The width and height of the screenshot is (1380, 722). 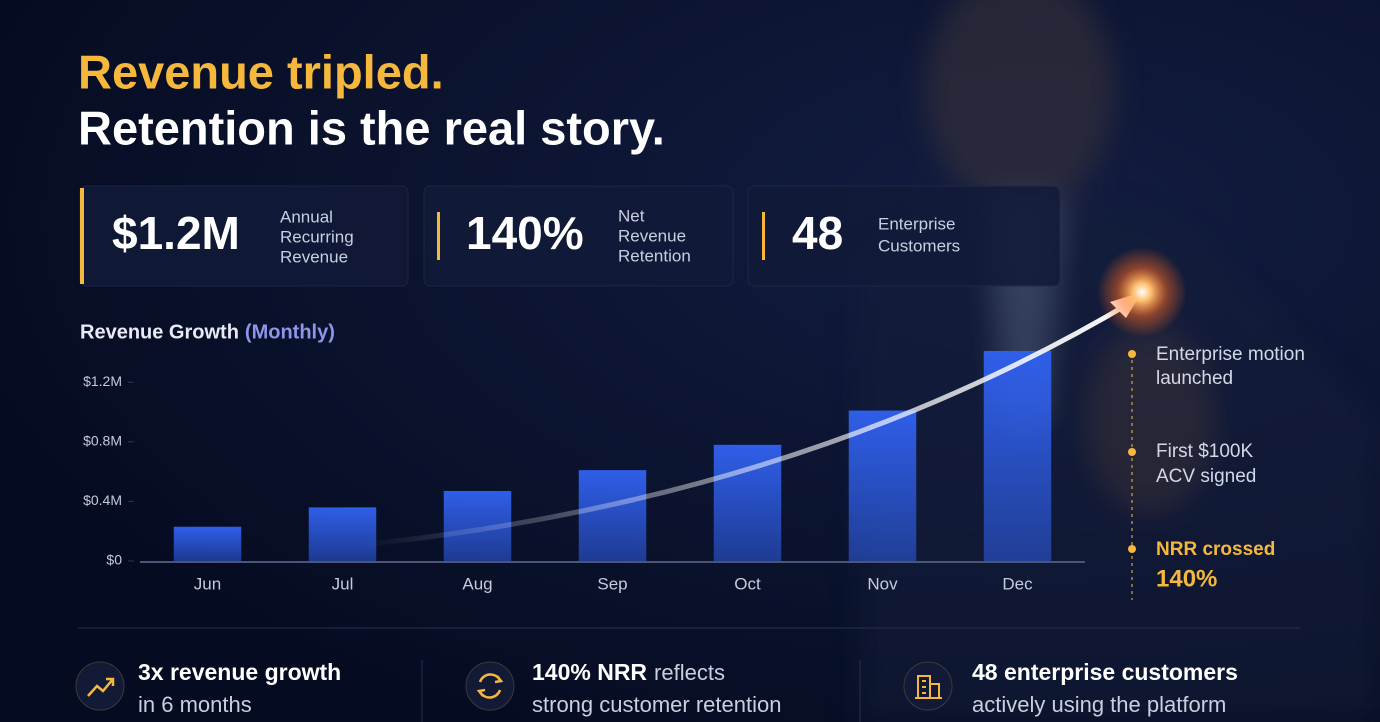 What do you see at coordinates (919, 245) in the screenshot?
I see `kpi-label: Customers` at bounding box center [919, 245].